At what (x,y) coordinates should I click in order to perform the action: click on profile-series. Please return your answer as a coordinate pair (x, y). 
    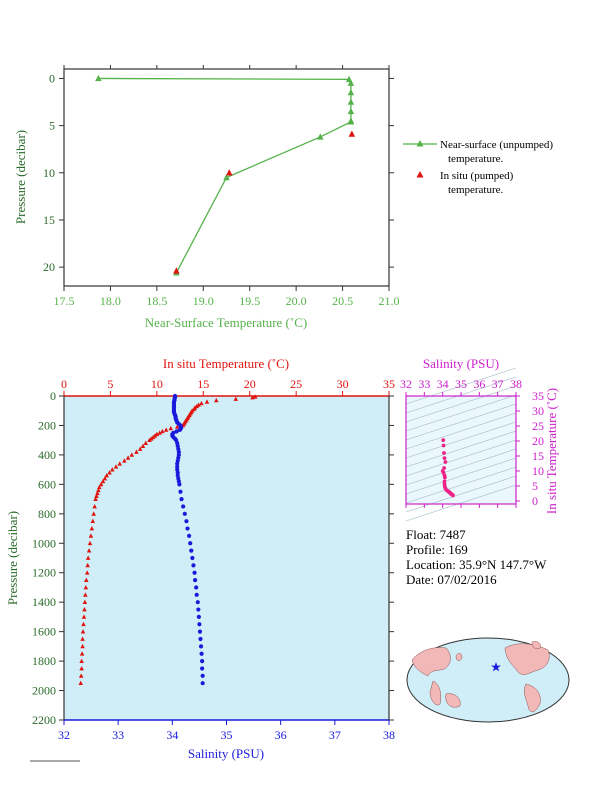
    Looking at the image, I should click on (168, 539).